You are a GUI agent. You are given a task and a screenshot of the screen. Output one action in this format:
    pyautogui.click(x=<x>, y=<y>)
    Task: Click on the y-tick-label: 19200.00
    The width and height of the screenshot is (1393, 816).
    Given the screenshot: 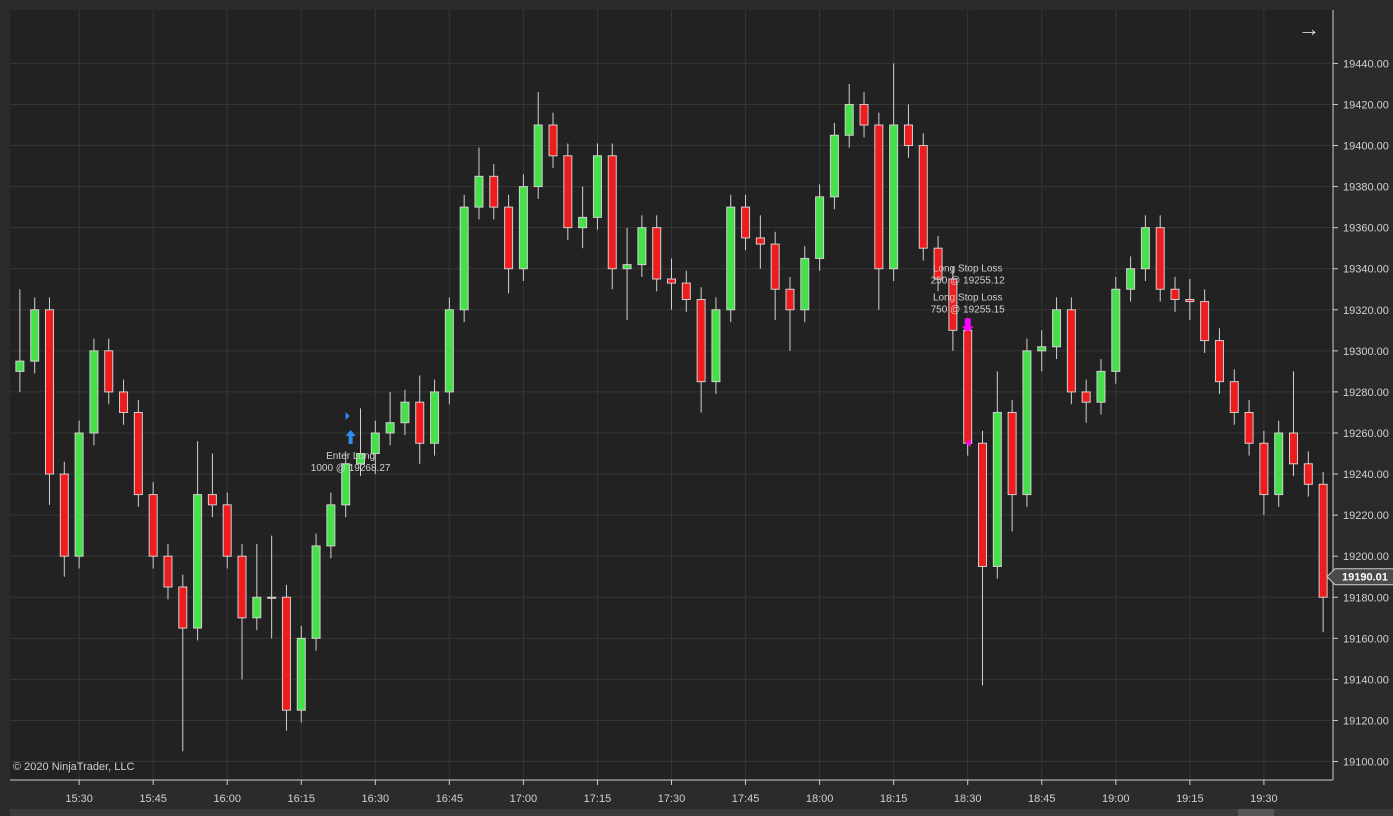 What is the action you would take?
    pyautogui.click(x=1366, y=557)
    